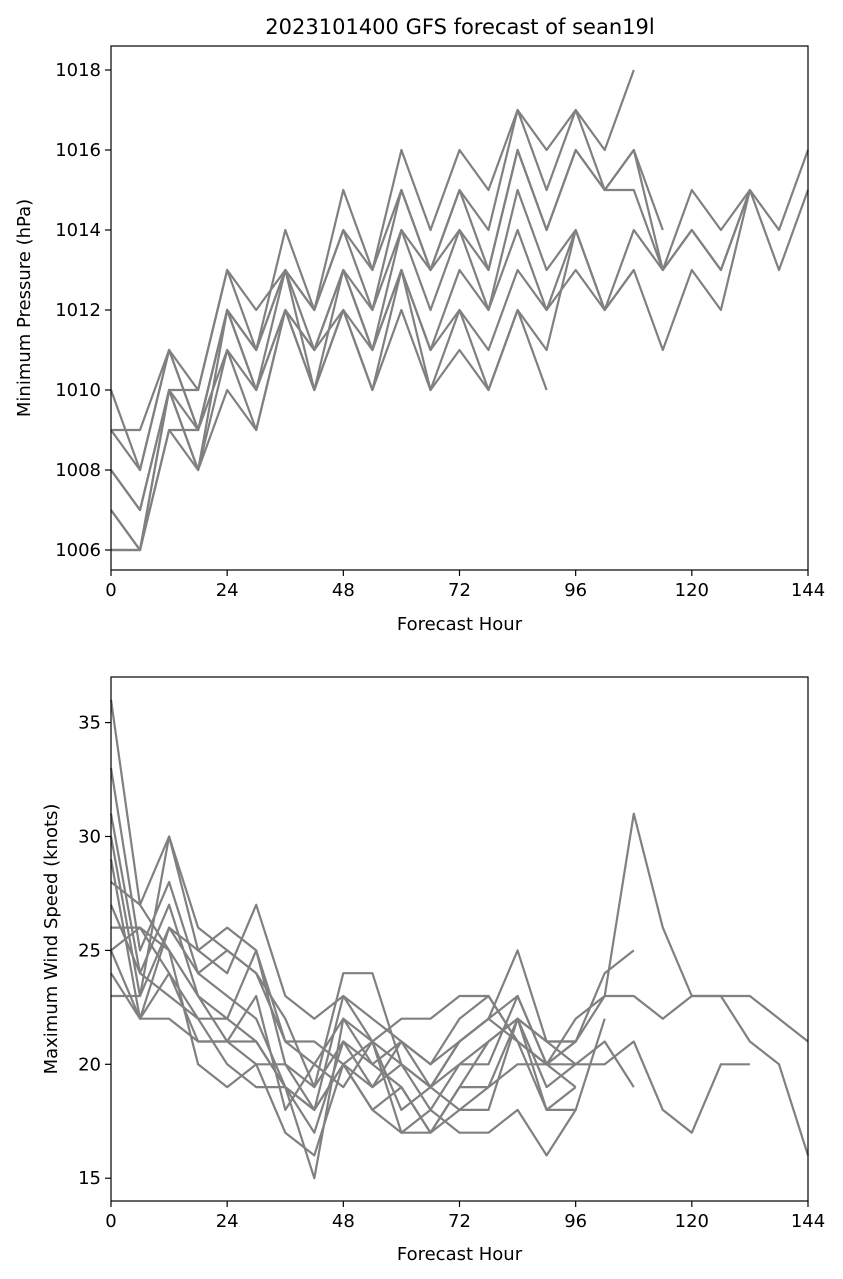  I want to click on wind-x-tick-label: 48, so click(343, 1221).